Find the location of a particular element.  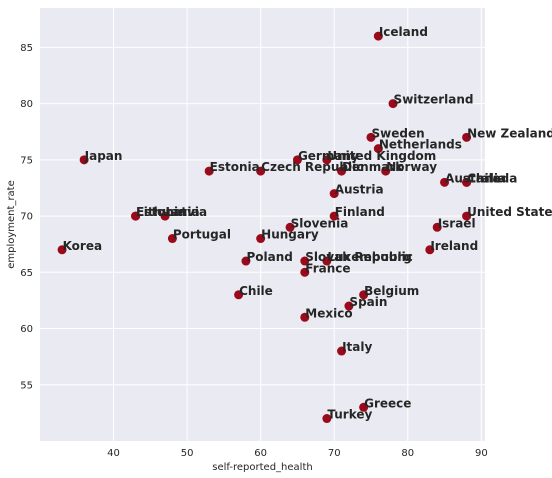

point-label: Austria is located at coordinates (359, 190).